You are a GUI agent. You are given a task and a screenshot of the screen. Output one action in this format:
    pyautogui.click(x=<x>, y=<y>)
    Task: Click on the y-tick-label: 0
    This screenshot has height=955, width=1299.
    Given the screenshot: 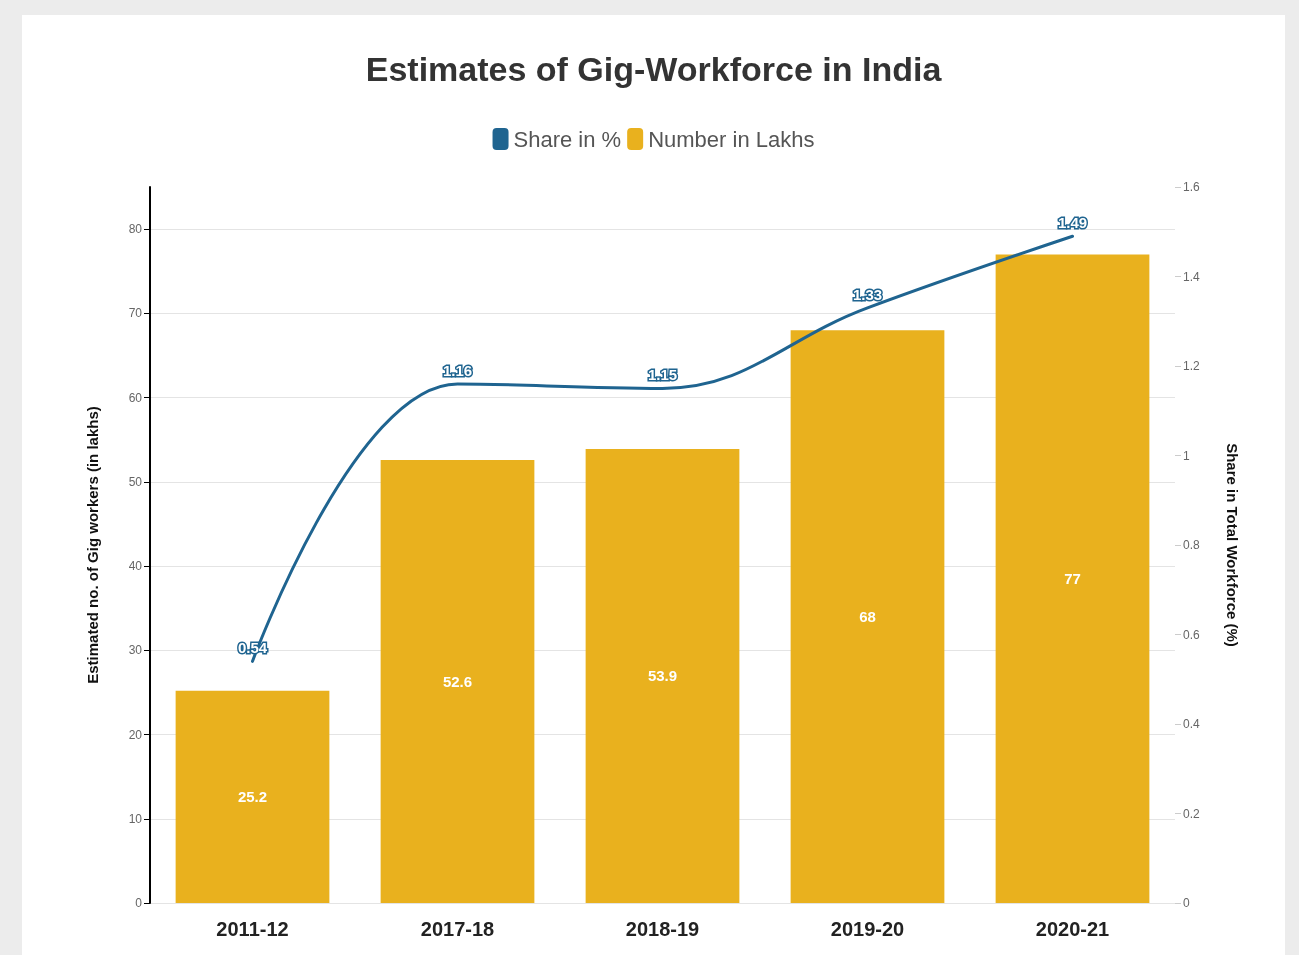 What is the action you would take?
    pyautogui.click(x=139, y=903)
    